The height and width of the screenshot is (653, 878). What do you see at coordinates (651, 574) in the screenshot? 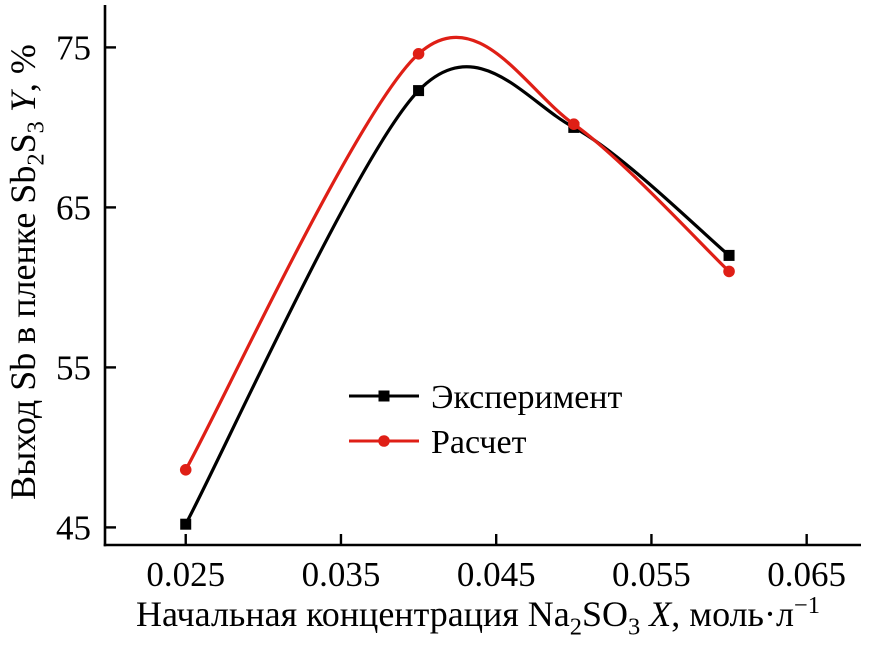
I see `x-tick-label: 0.055` at bounding box center [651, 574].